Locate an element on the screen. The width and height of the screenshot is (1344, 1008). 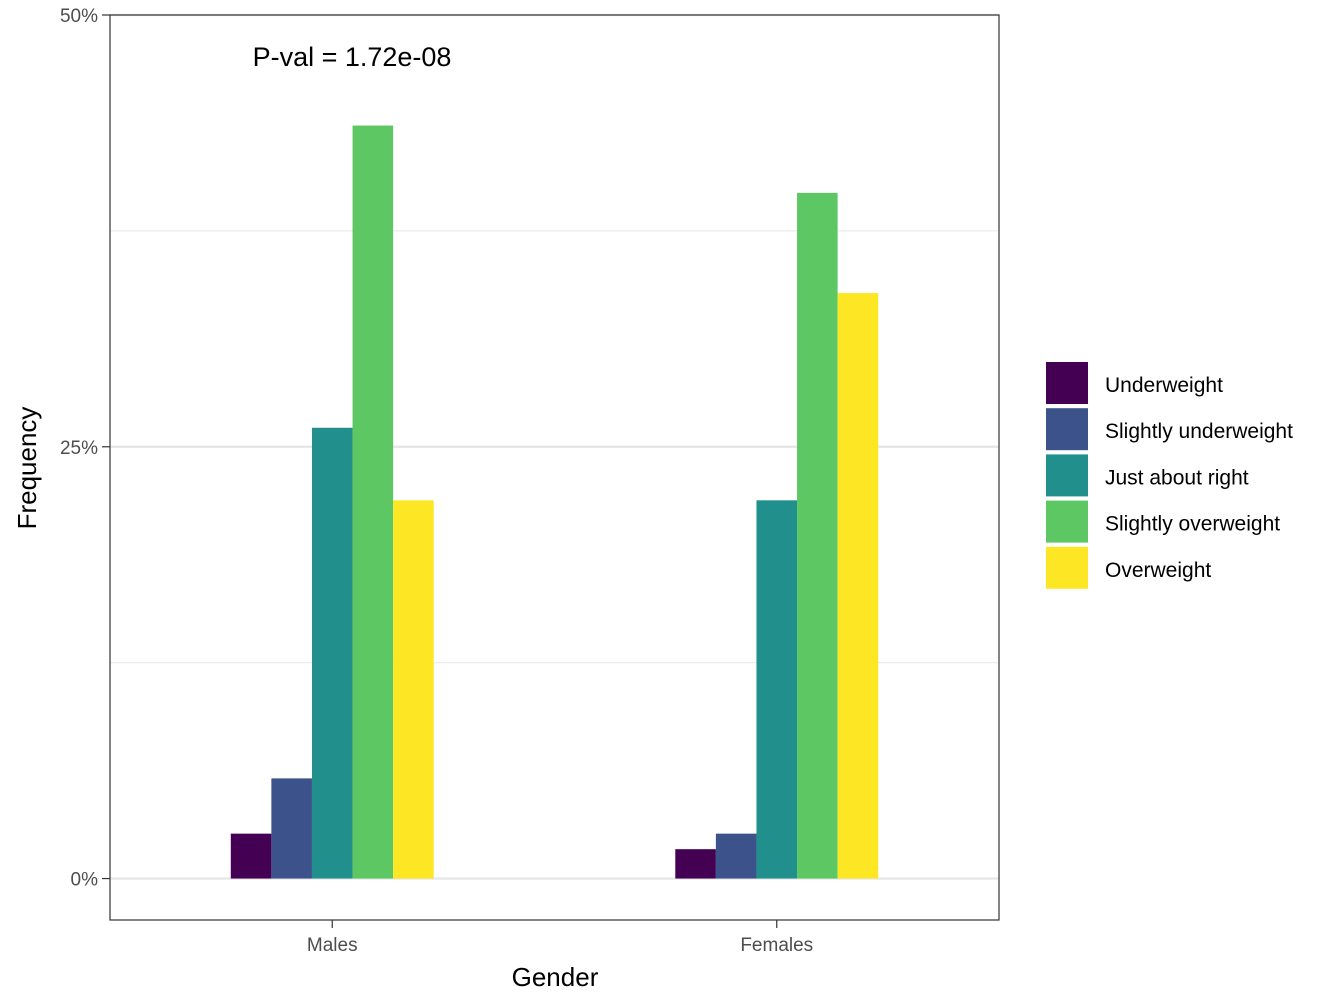
y-axis: 0% 25% 50% is located at coordinates (85, 448).